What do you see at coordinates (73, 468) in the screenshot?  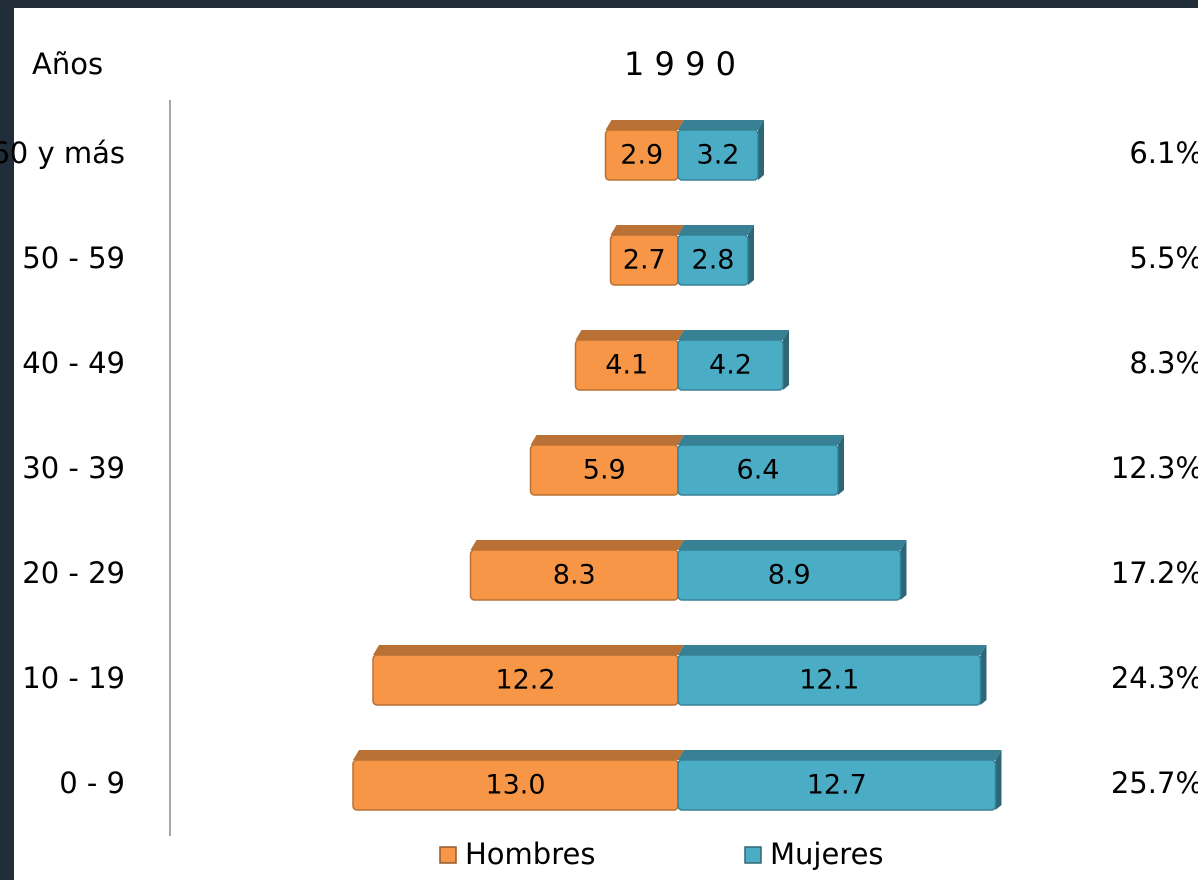 I see `category-label: 30 - 39` at bounding box center [73, 468].